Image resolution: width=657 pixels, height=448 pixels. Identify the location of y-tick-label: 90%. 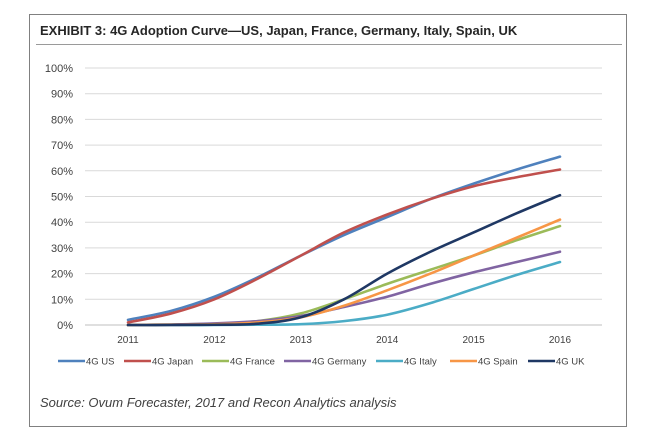
(62, 95).